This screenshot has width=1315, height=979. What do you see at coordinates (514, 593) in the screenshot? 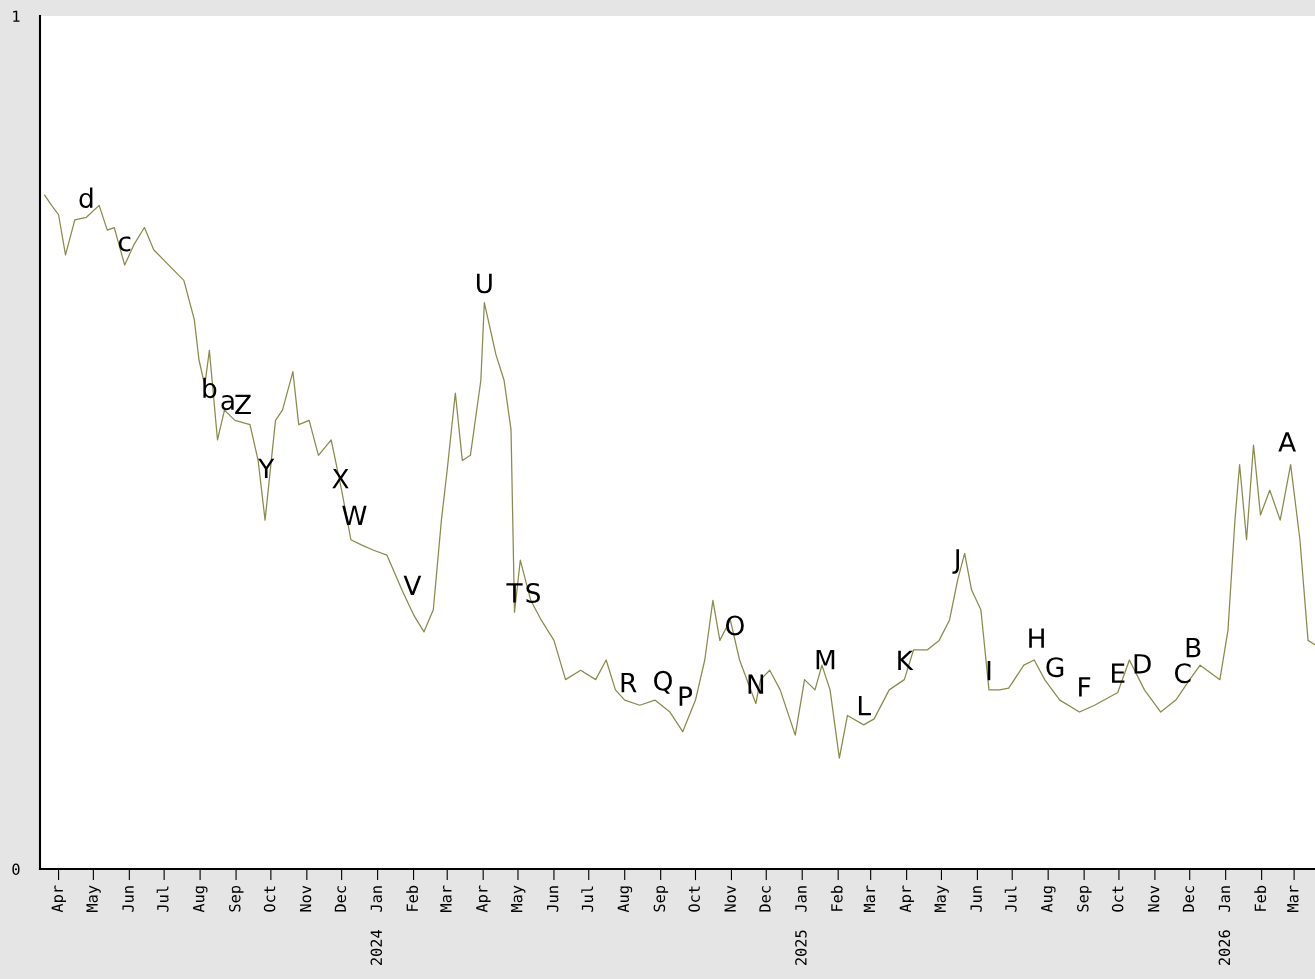
I see `annotation: T` at bounding box center [514, 593].